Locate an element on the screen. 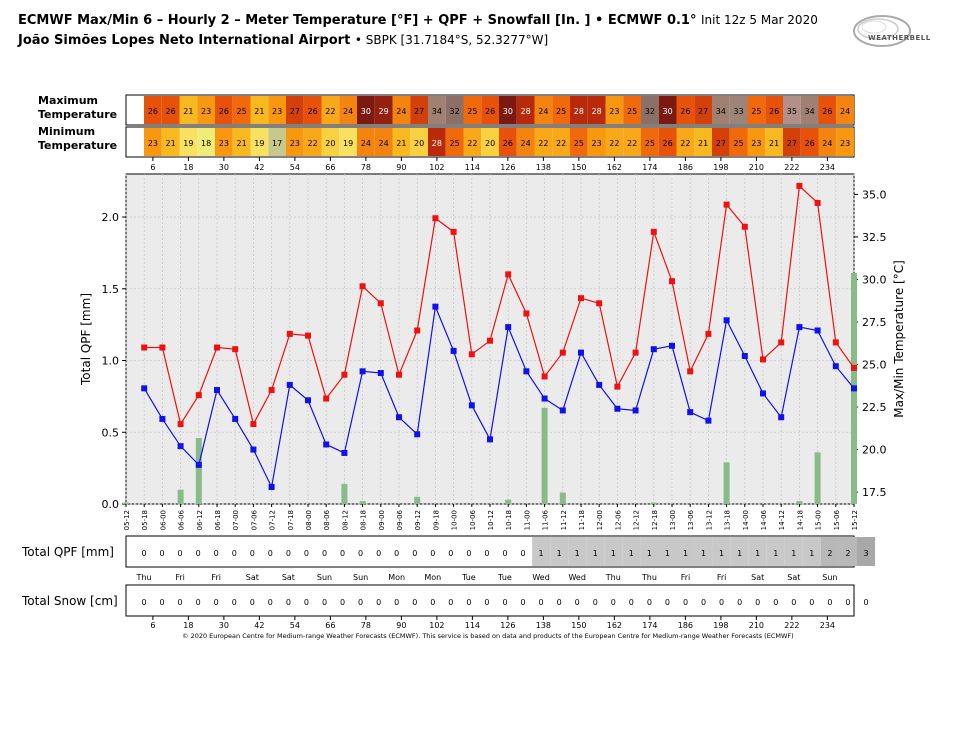 Image resolution: width=956 pixels, height=750 pixels. x-tick-label: 15-00 is located at coordinates (819, 520).